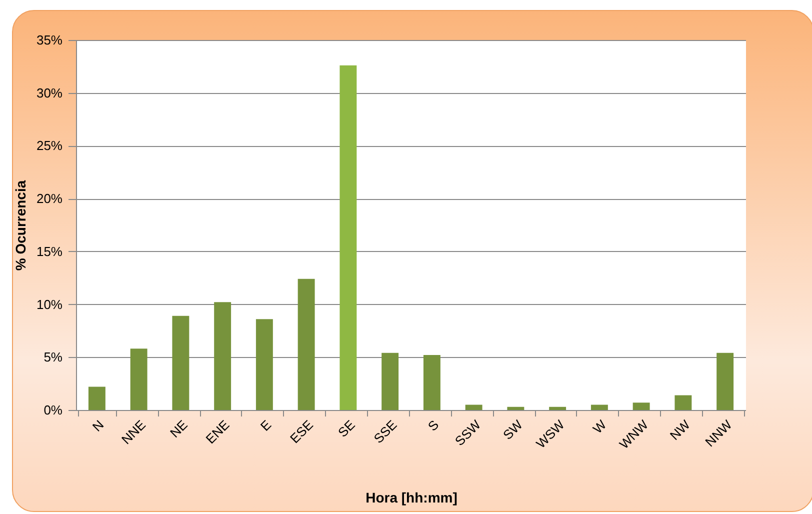 The width and height of the screenshot is (812, 514). I want to click on y-tick-label: 0%, so click(53, 410).